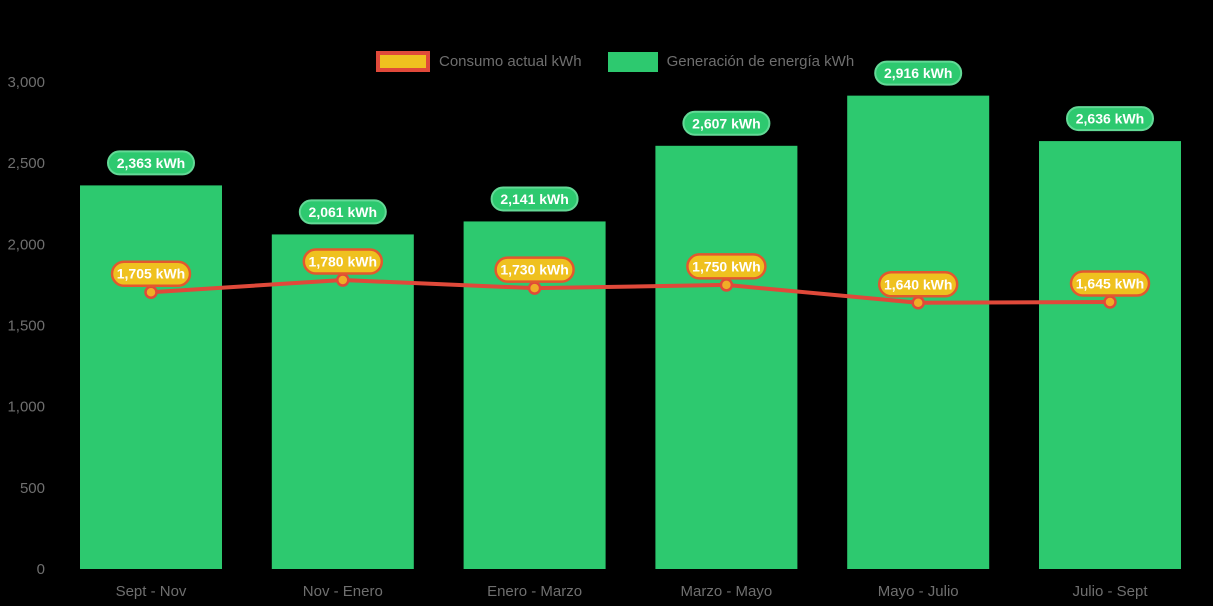 This screenshot has height=606, width=1213. I want to click on consumo-legend-label: Consumo actual kWh, so click(510, 61).